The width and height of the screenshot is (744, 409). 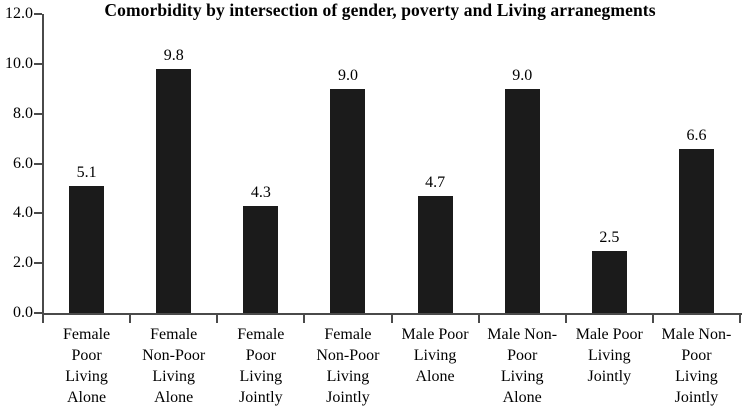 I want to click on y-axis-line, so click(x=43, y=164).